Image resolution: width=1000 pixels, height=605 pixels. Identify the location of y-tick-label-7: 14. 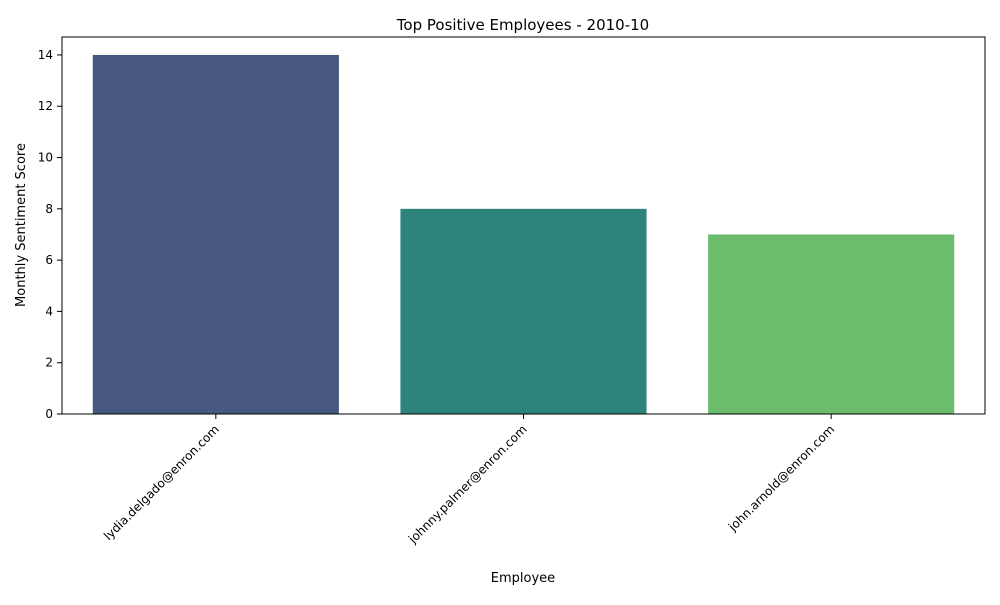
(45, 55).